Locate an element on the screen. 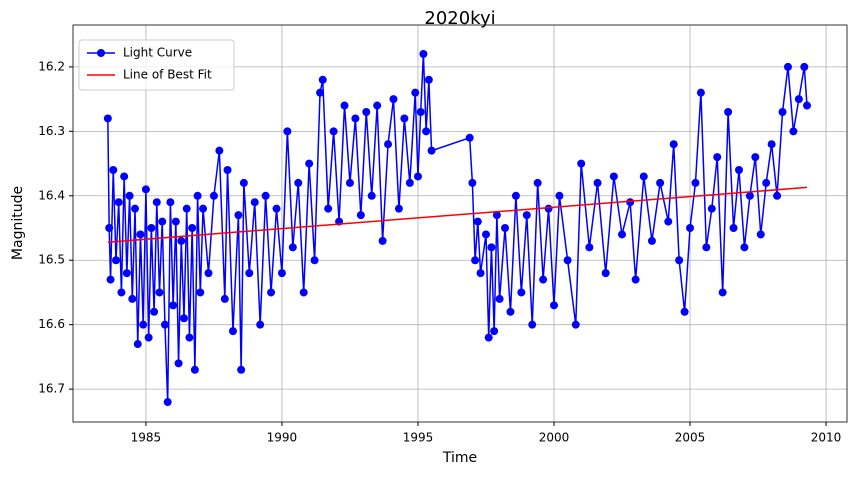 The width and height of the screenshot is (858, 479). y-tick-label: 16.6 is located at coordinates (51, 324).